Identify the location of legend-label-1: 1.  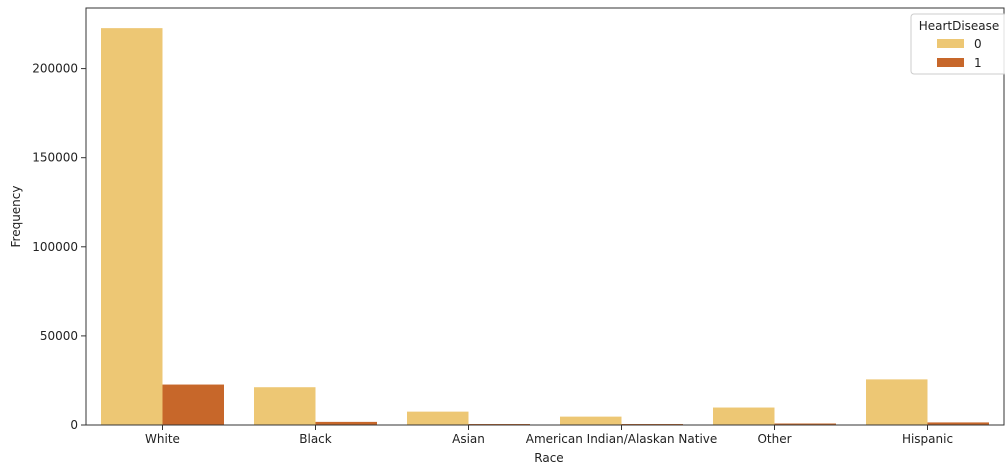
(978, 63).